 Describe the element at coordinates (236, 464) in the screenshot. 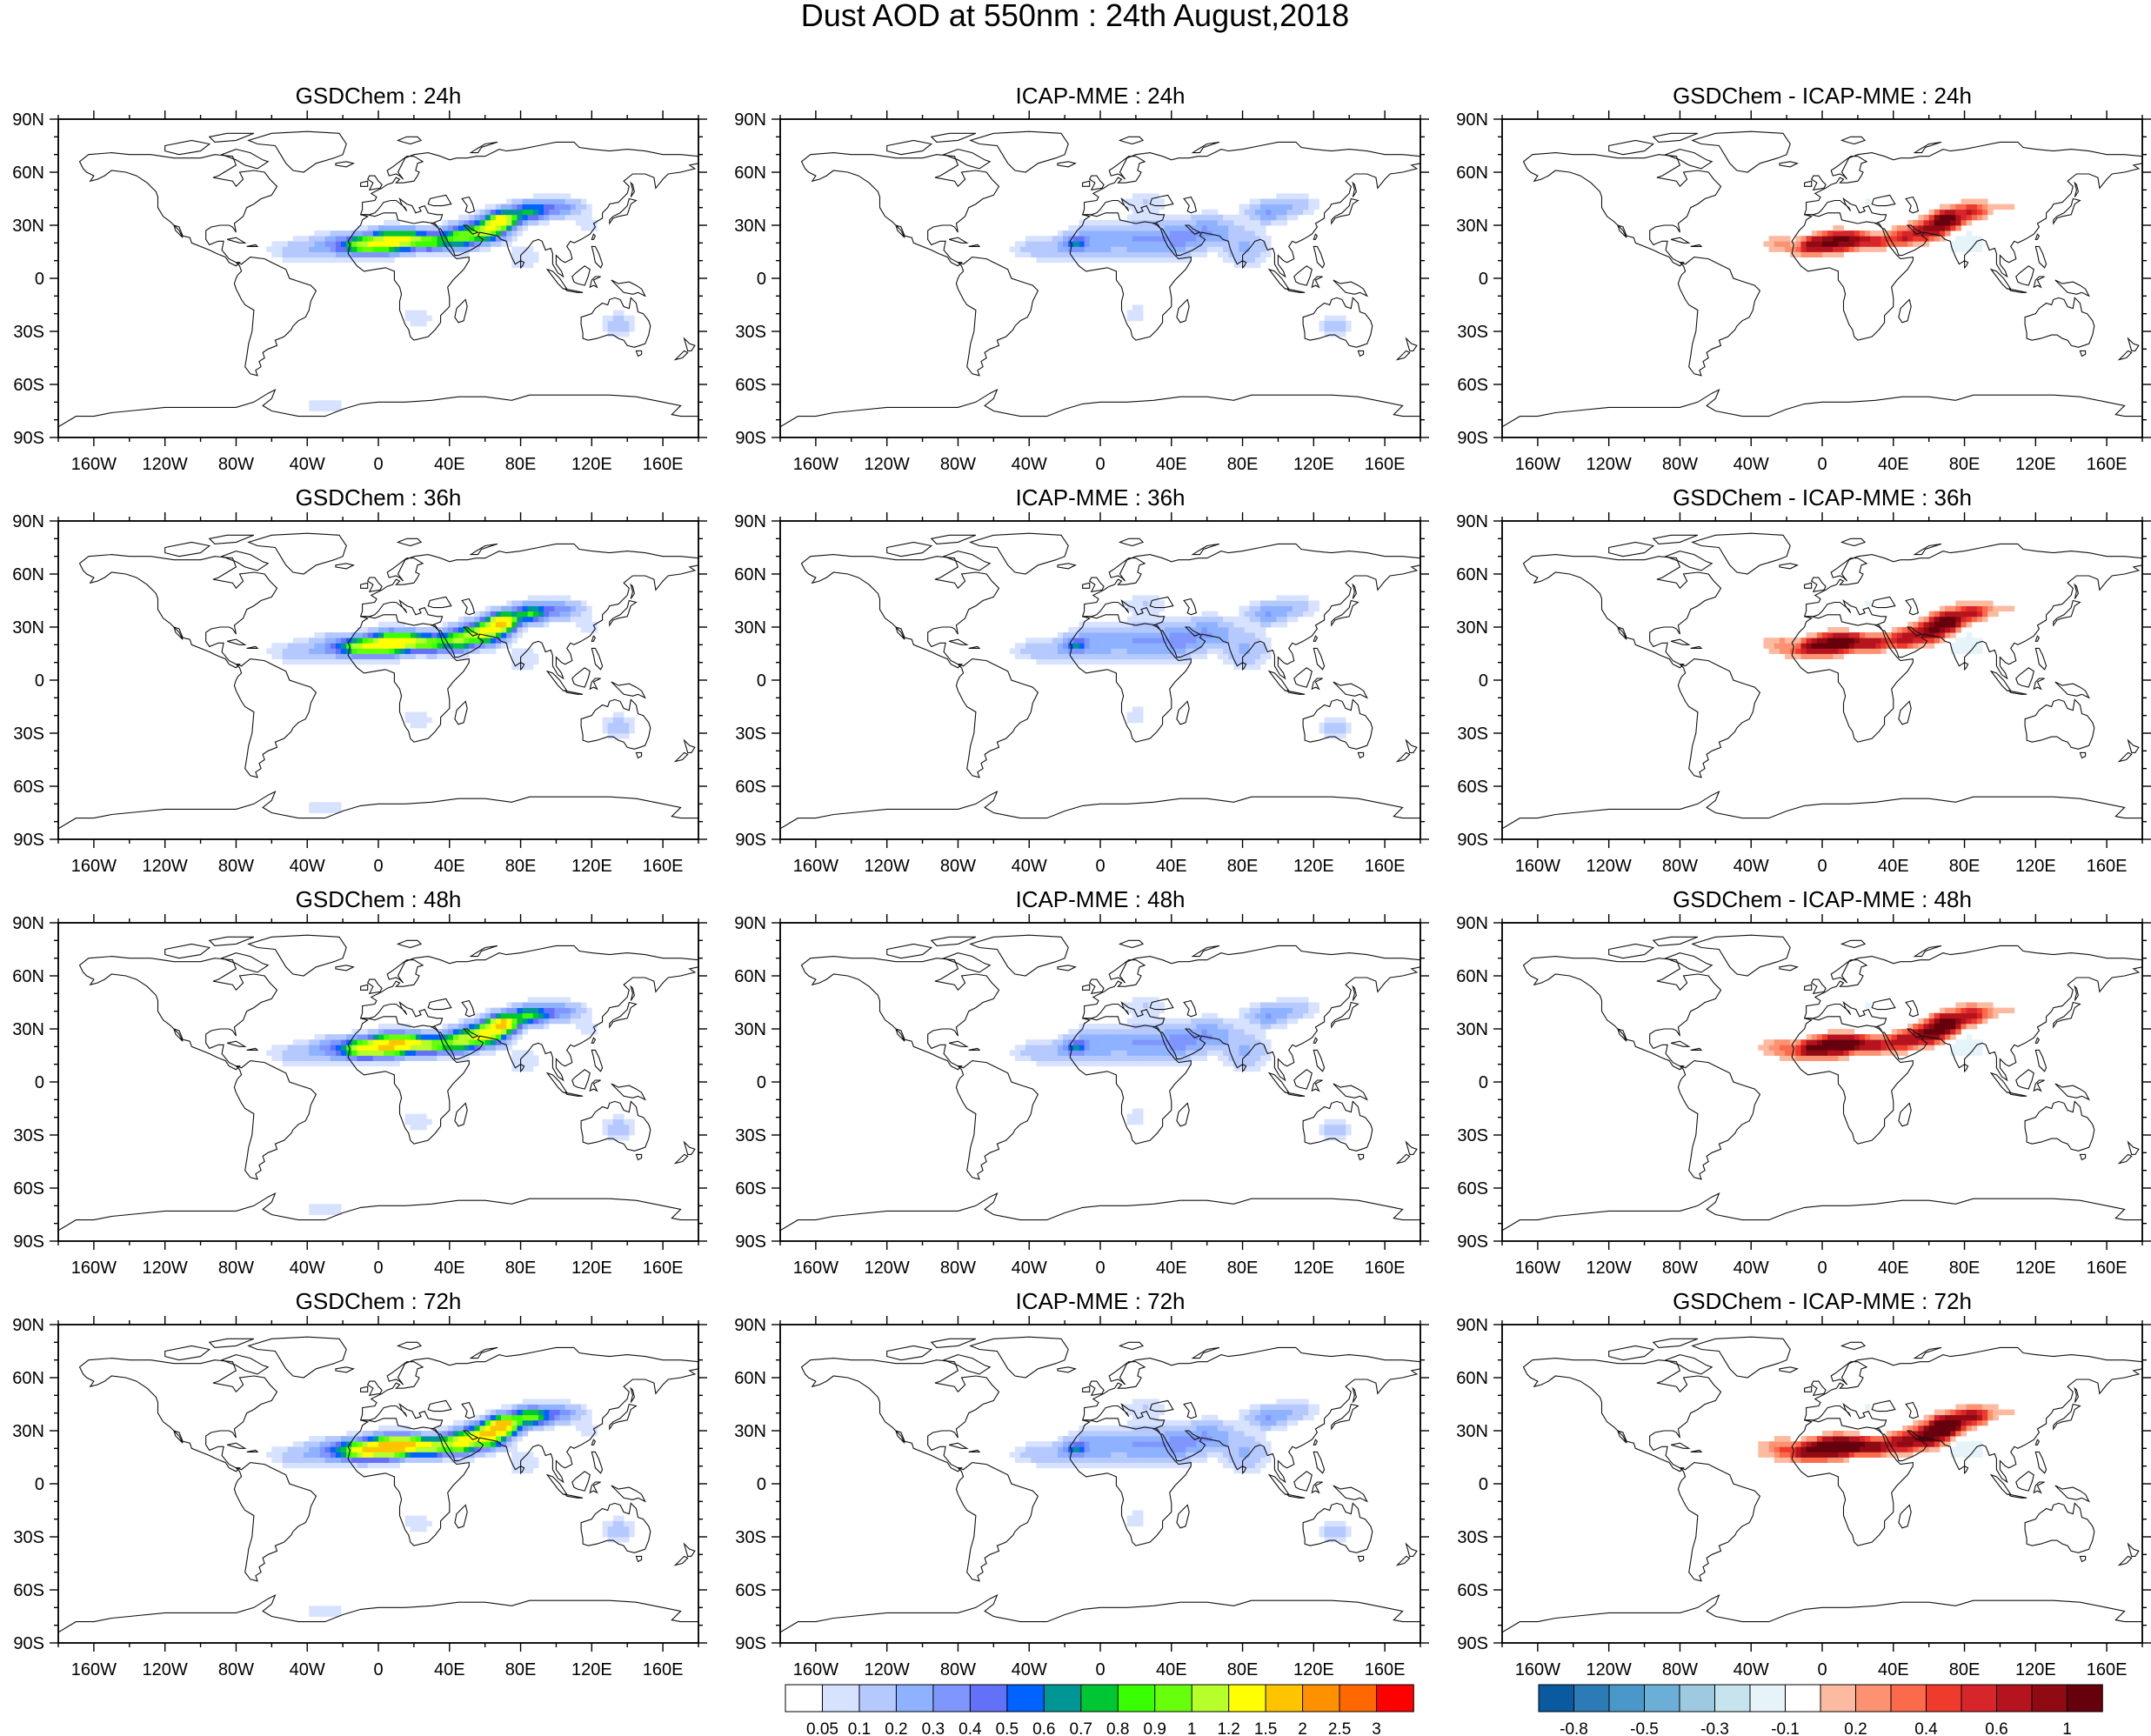

I see `lon-label: 80W` at that location.